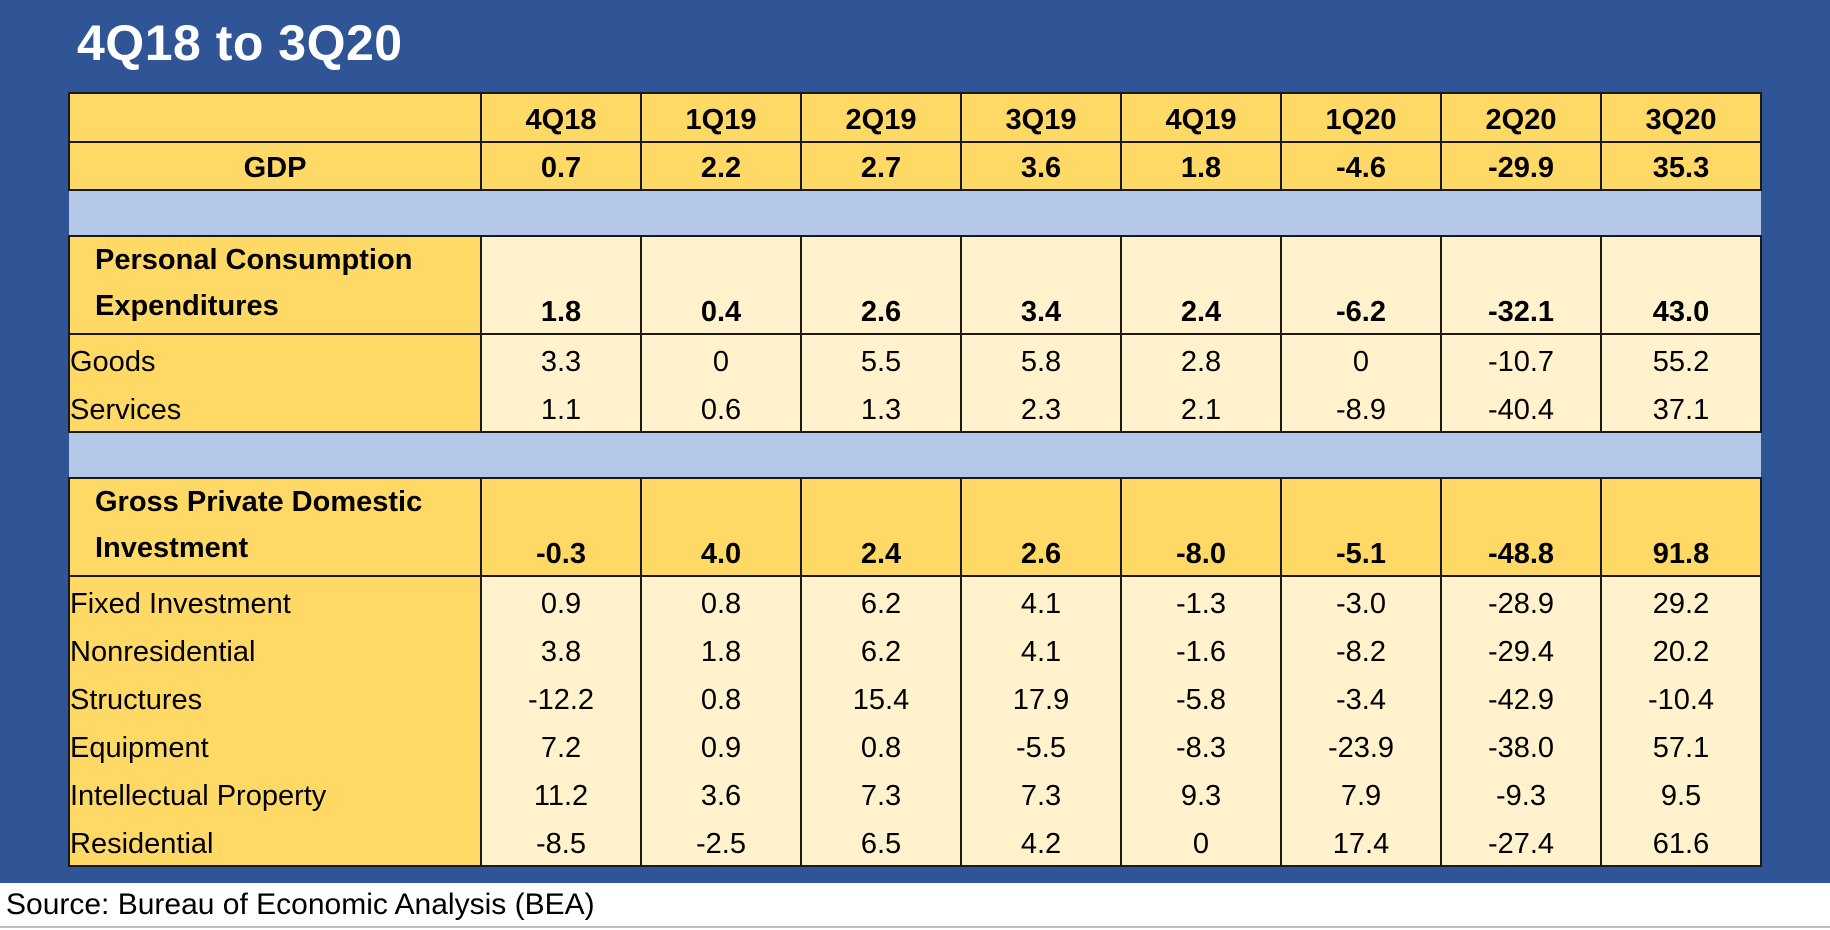  I want to click on goods-row: Goods 3.3 0 5.5 5.8 2.8 0 -10.7 55.2, so click(915, 358).